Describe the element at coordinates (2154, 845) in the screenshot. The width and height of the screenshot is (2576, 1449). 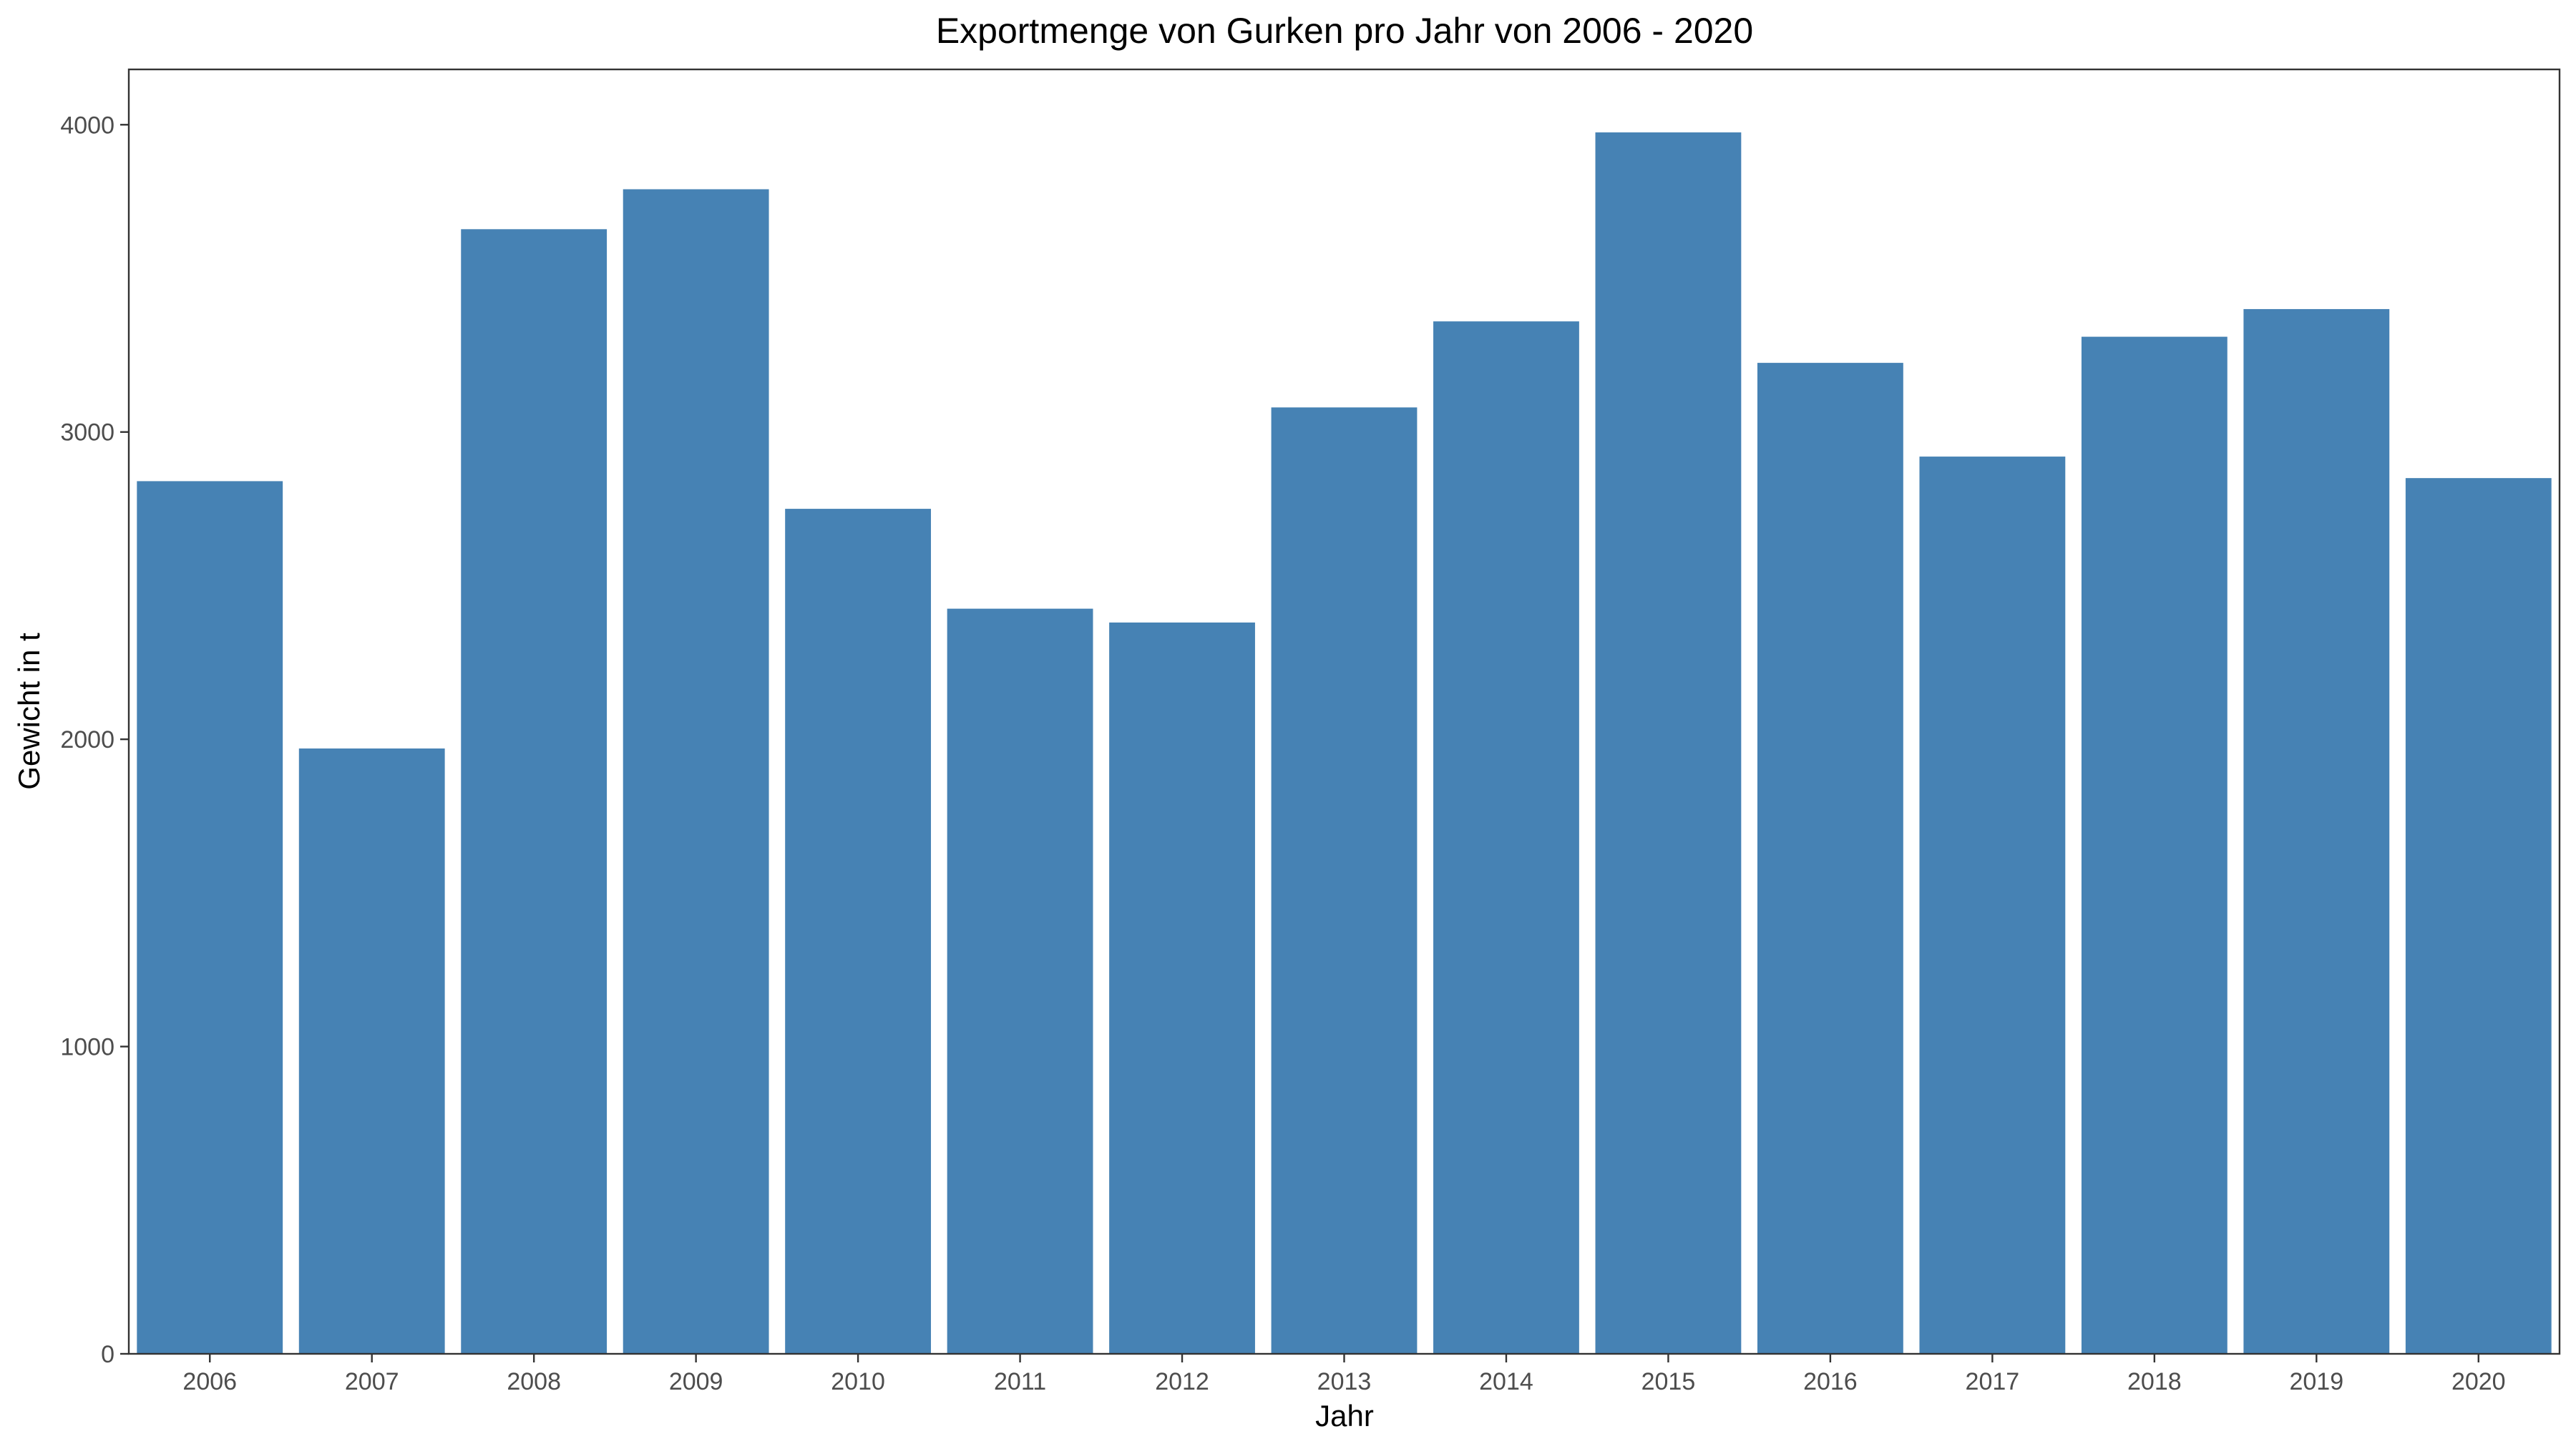
I see `bar-2018` at that location.